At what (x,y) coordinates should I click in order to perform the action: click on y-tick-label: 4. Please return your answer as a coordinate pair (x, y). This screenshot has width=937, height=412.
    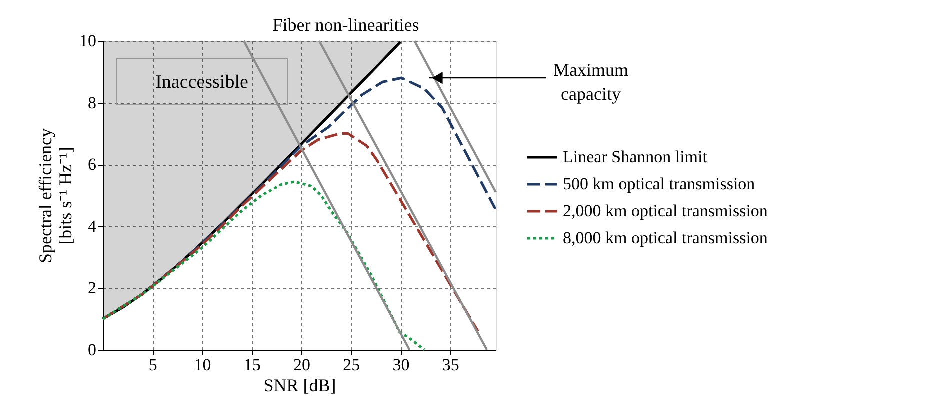
    Looking at the image, I should click on (92, 226).